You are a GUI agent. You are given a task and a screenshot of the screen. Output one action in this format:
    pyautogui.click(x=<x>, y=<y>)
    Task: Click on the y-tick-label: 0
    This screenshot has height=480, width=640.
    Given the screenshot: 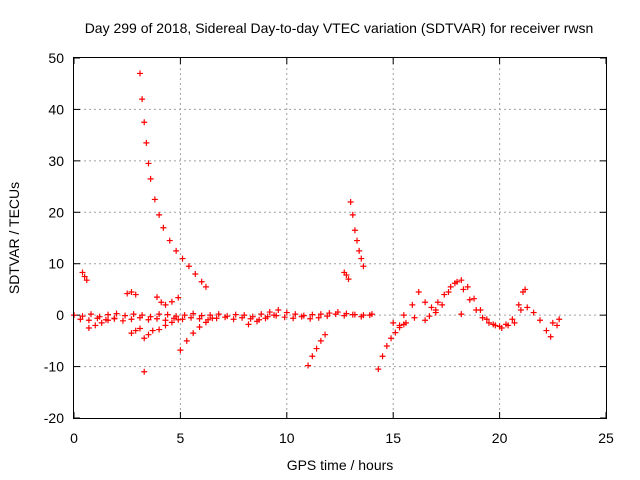 What is the action you would take?
    pyautogui.click(x=60, y=315)
    